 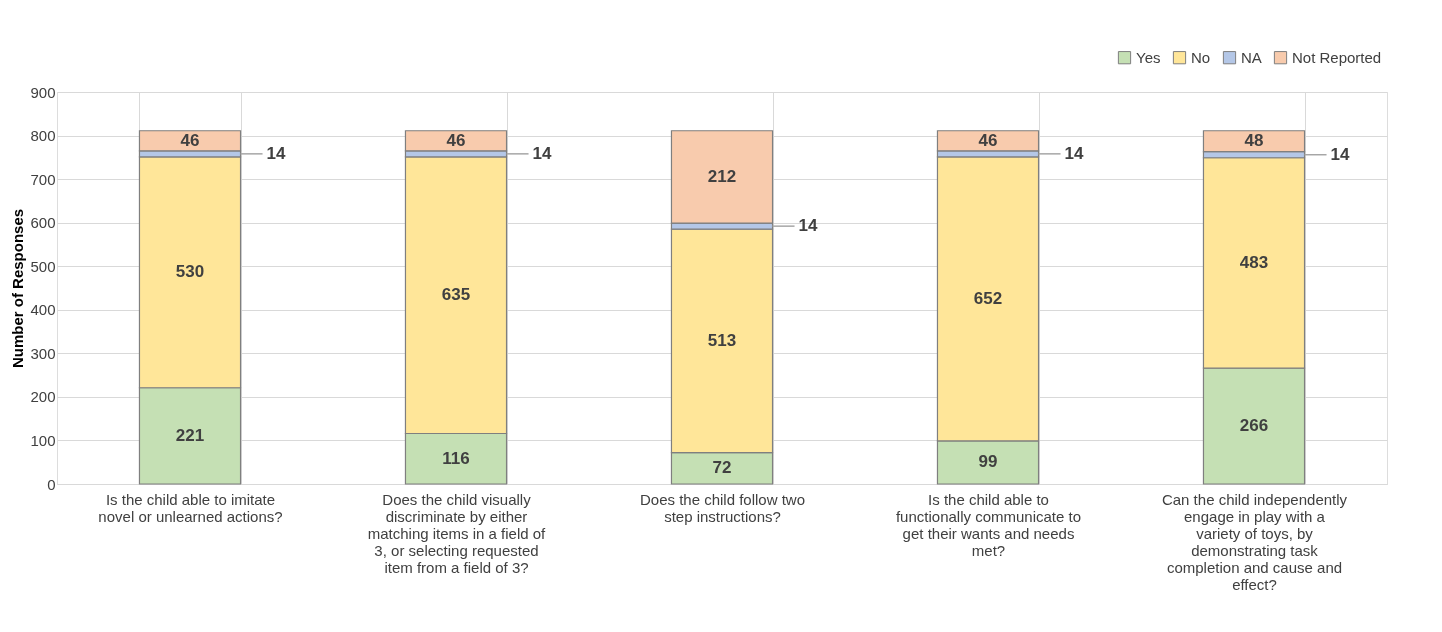 What do you see at coordinates (456, 295) in the screenshot?
I see `data-label: 635` at bounding box center [456, 295].